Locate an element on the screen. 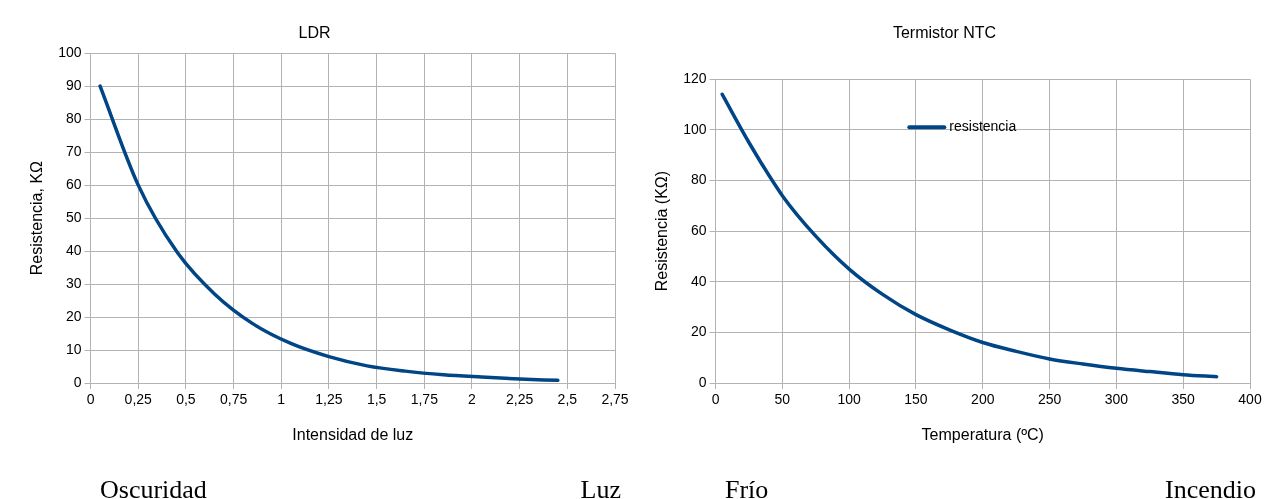 Image resolution: width=1276 pixels, height=499 pixels. x-tick-label: 150 is located at coordinates (916, 399).